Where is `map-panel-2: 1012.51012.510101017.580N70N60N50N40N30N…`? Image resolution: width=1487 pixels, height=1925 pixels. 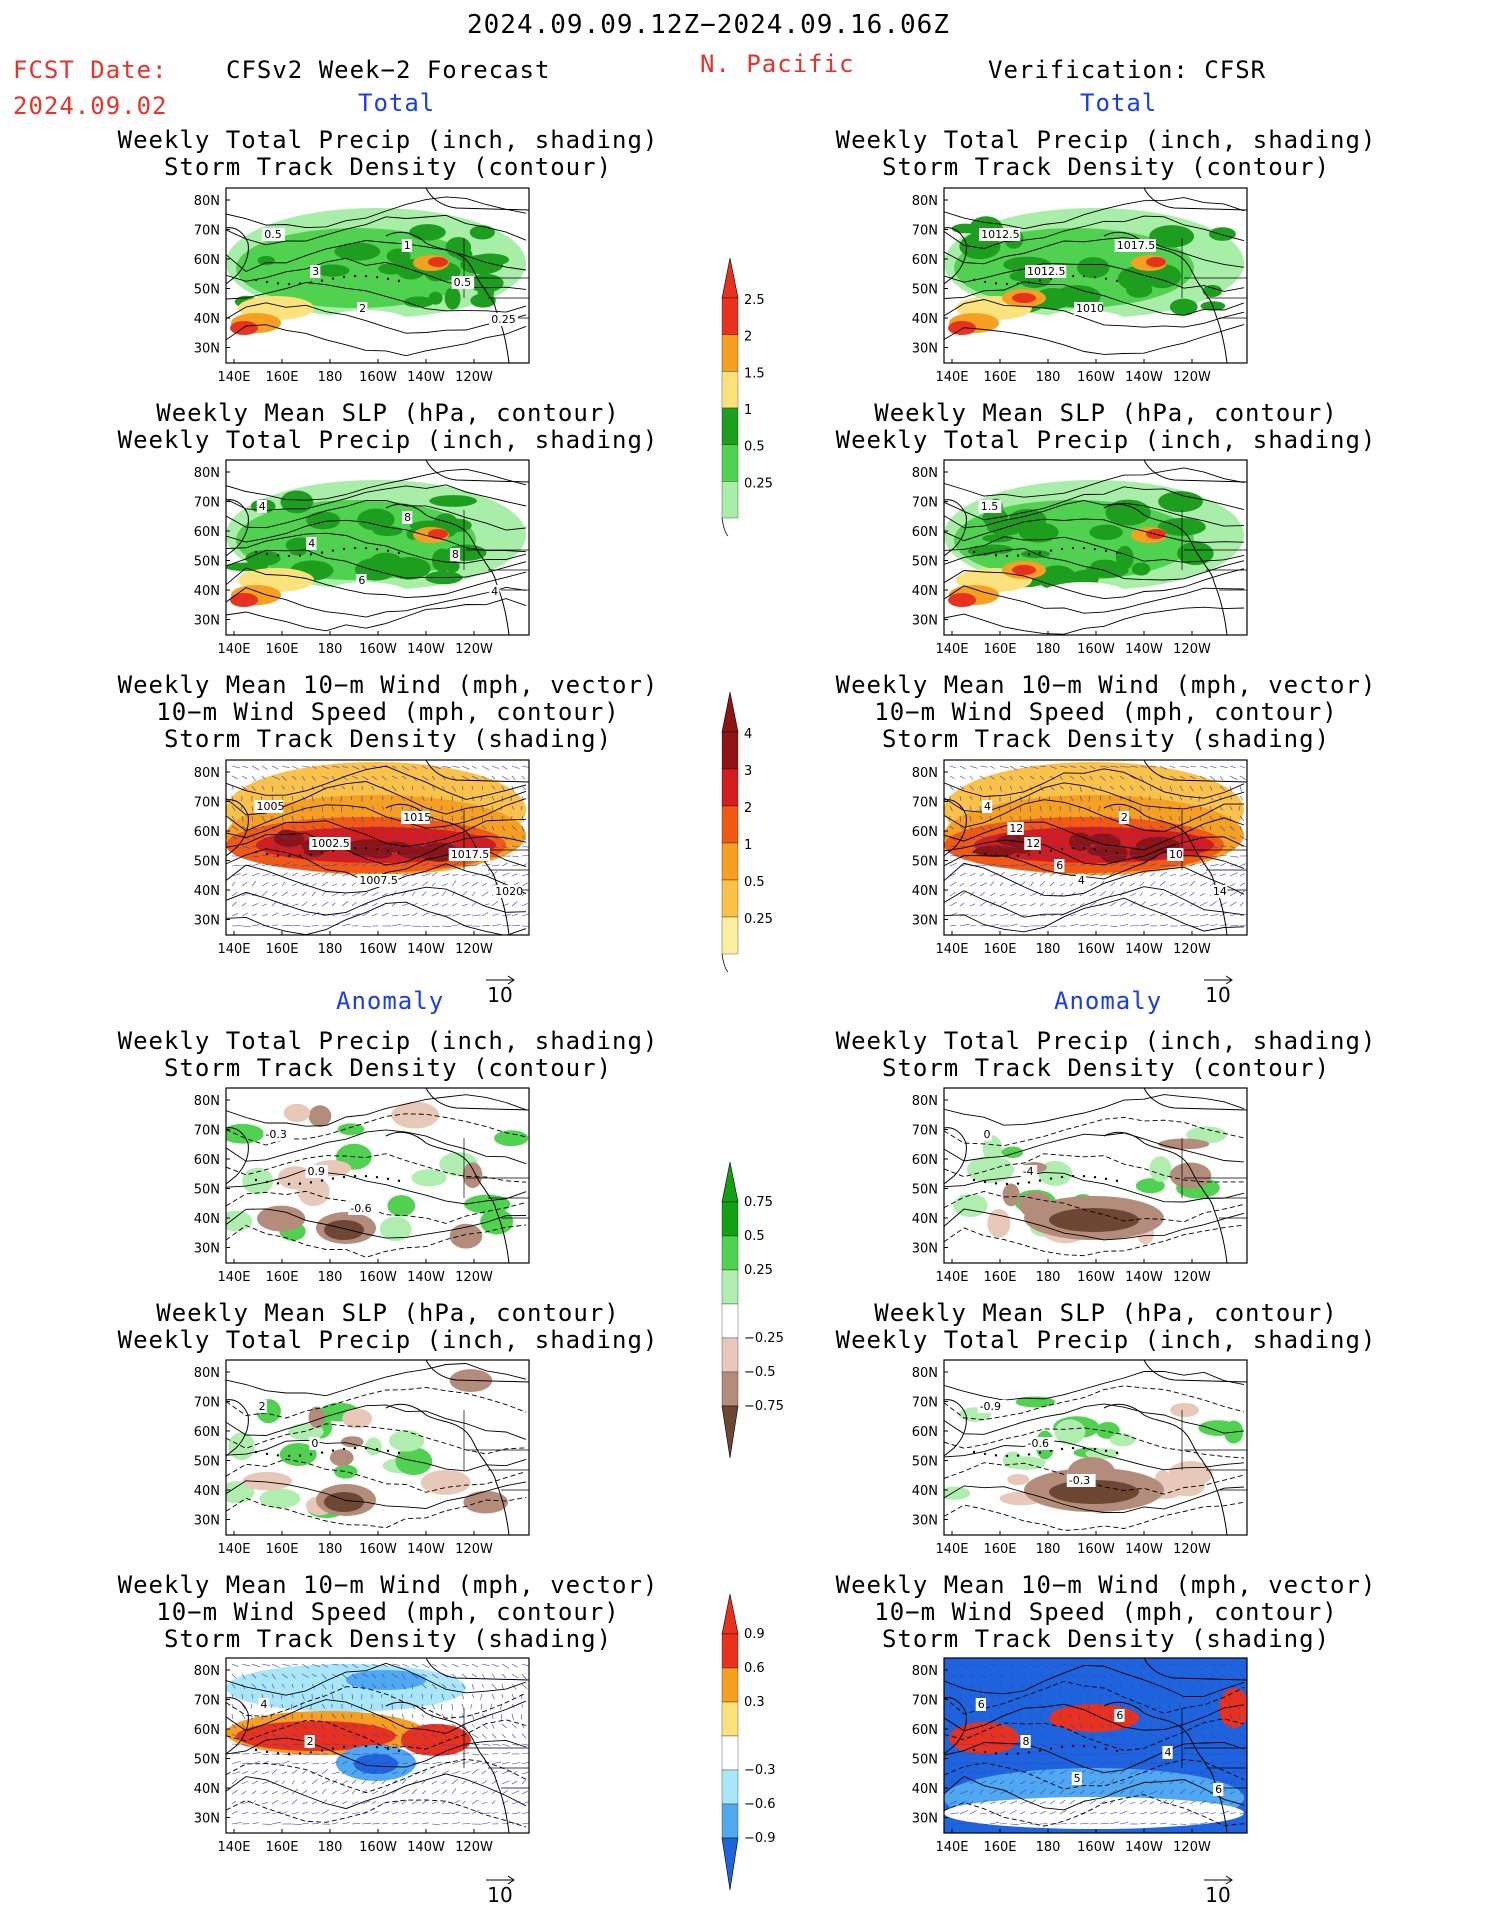
map-panel-2: 1012.51012.510101017.580N70N60N50N40N30N… is located at coordinates (1080, 286).